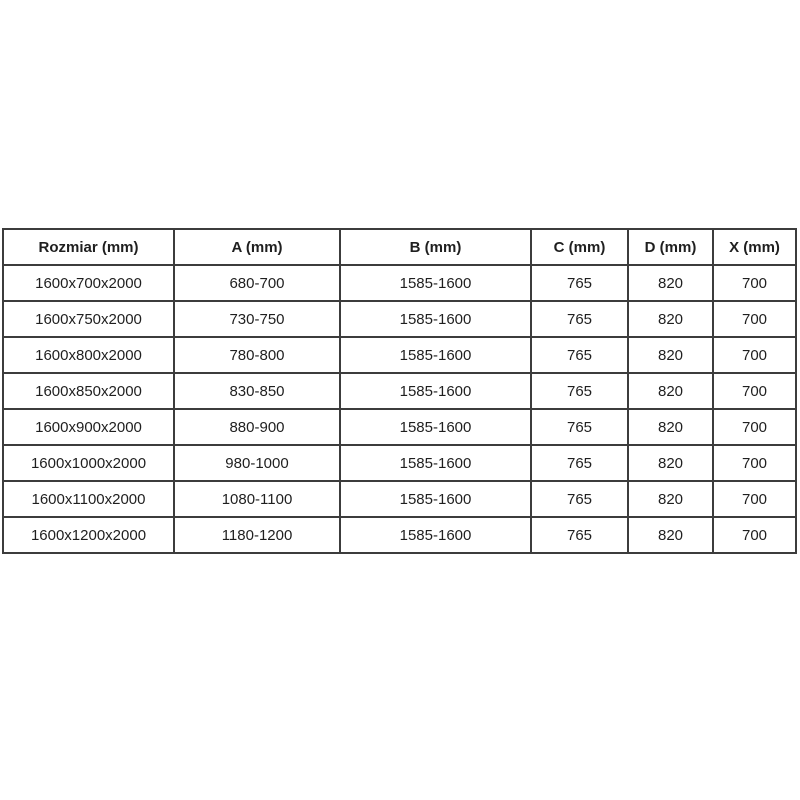 The width and height of the screenshot is (800, 800). I want to click on table-cell-rozmiar: 1600x700x2000, so click(88, 283).